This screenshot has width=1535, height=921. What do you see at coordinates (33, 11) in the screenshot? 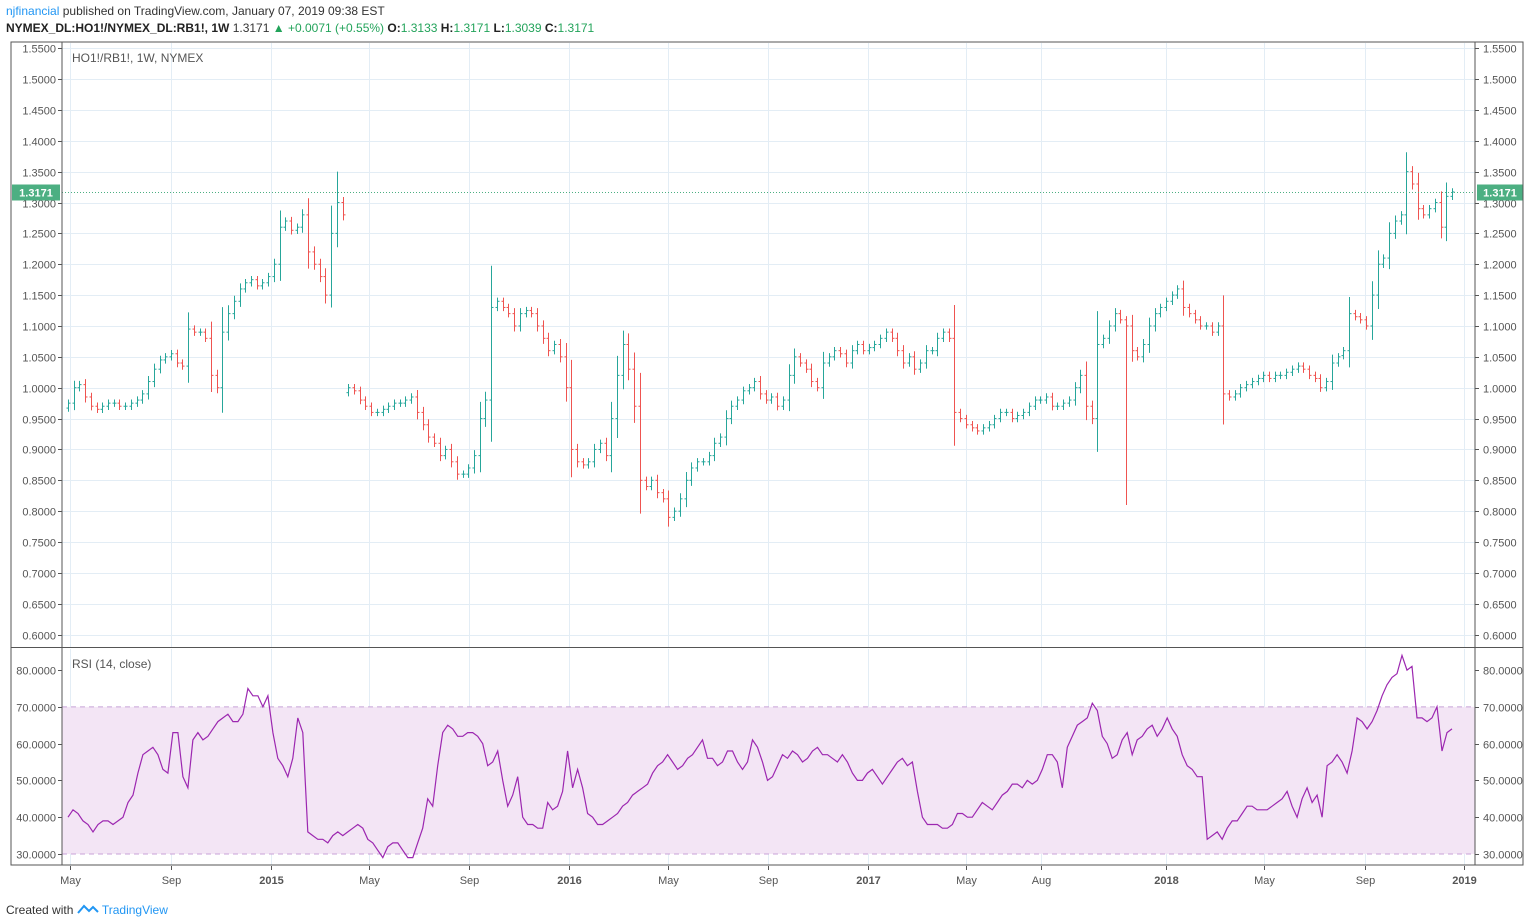
I see `author-link: njfinancial` at bounding box center [33, 11].